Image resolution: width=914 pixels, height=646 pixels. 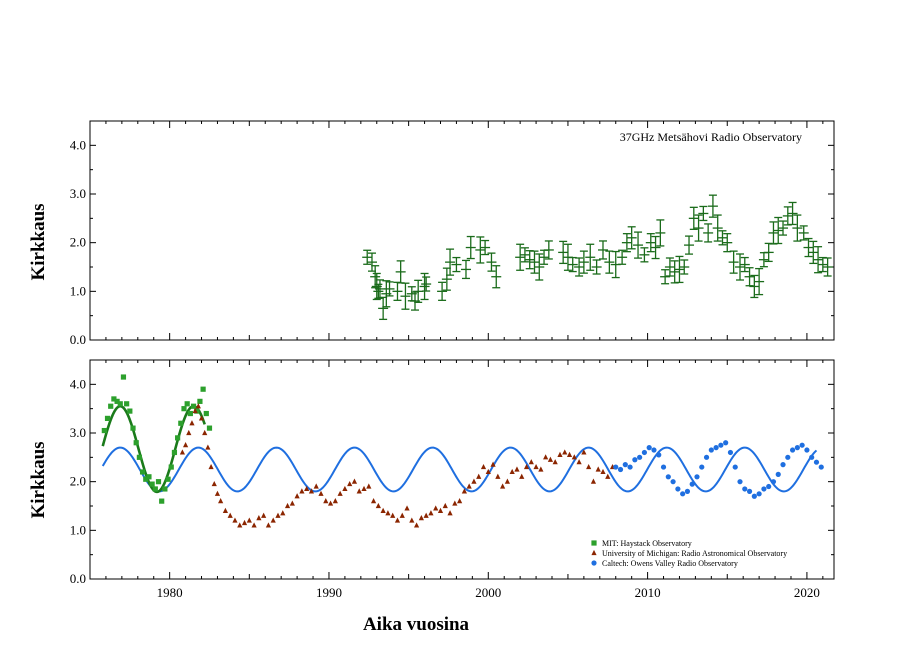 What do you see at coordinates (647, 543) in the screenshot?
I see `legend-label: MIT: Haystack Observatory` at bounding box center [647, 543].